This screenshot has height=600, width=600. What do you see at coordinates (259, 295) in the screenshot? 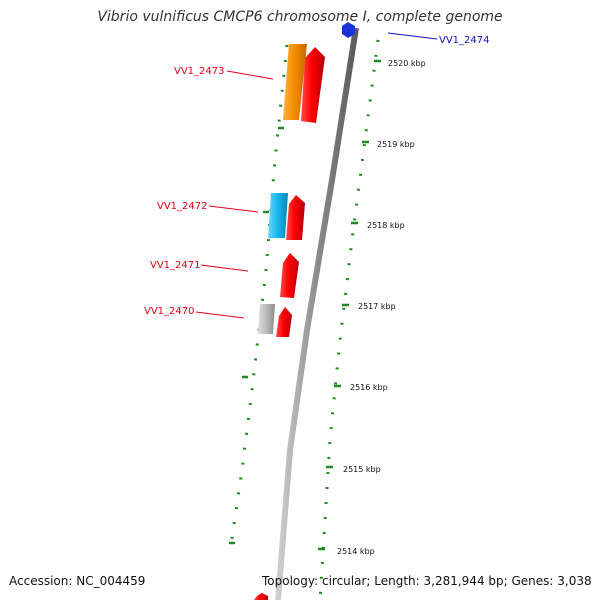
I see `inner-dashed-arc` at bounding box center [259, 295].